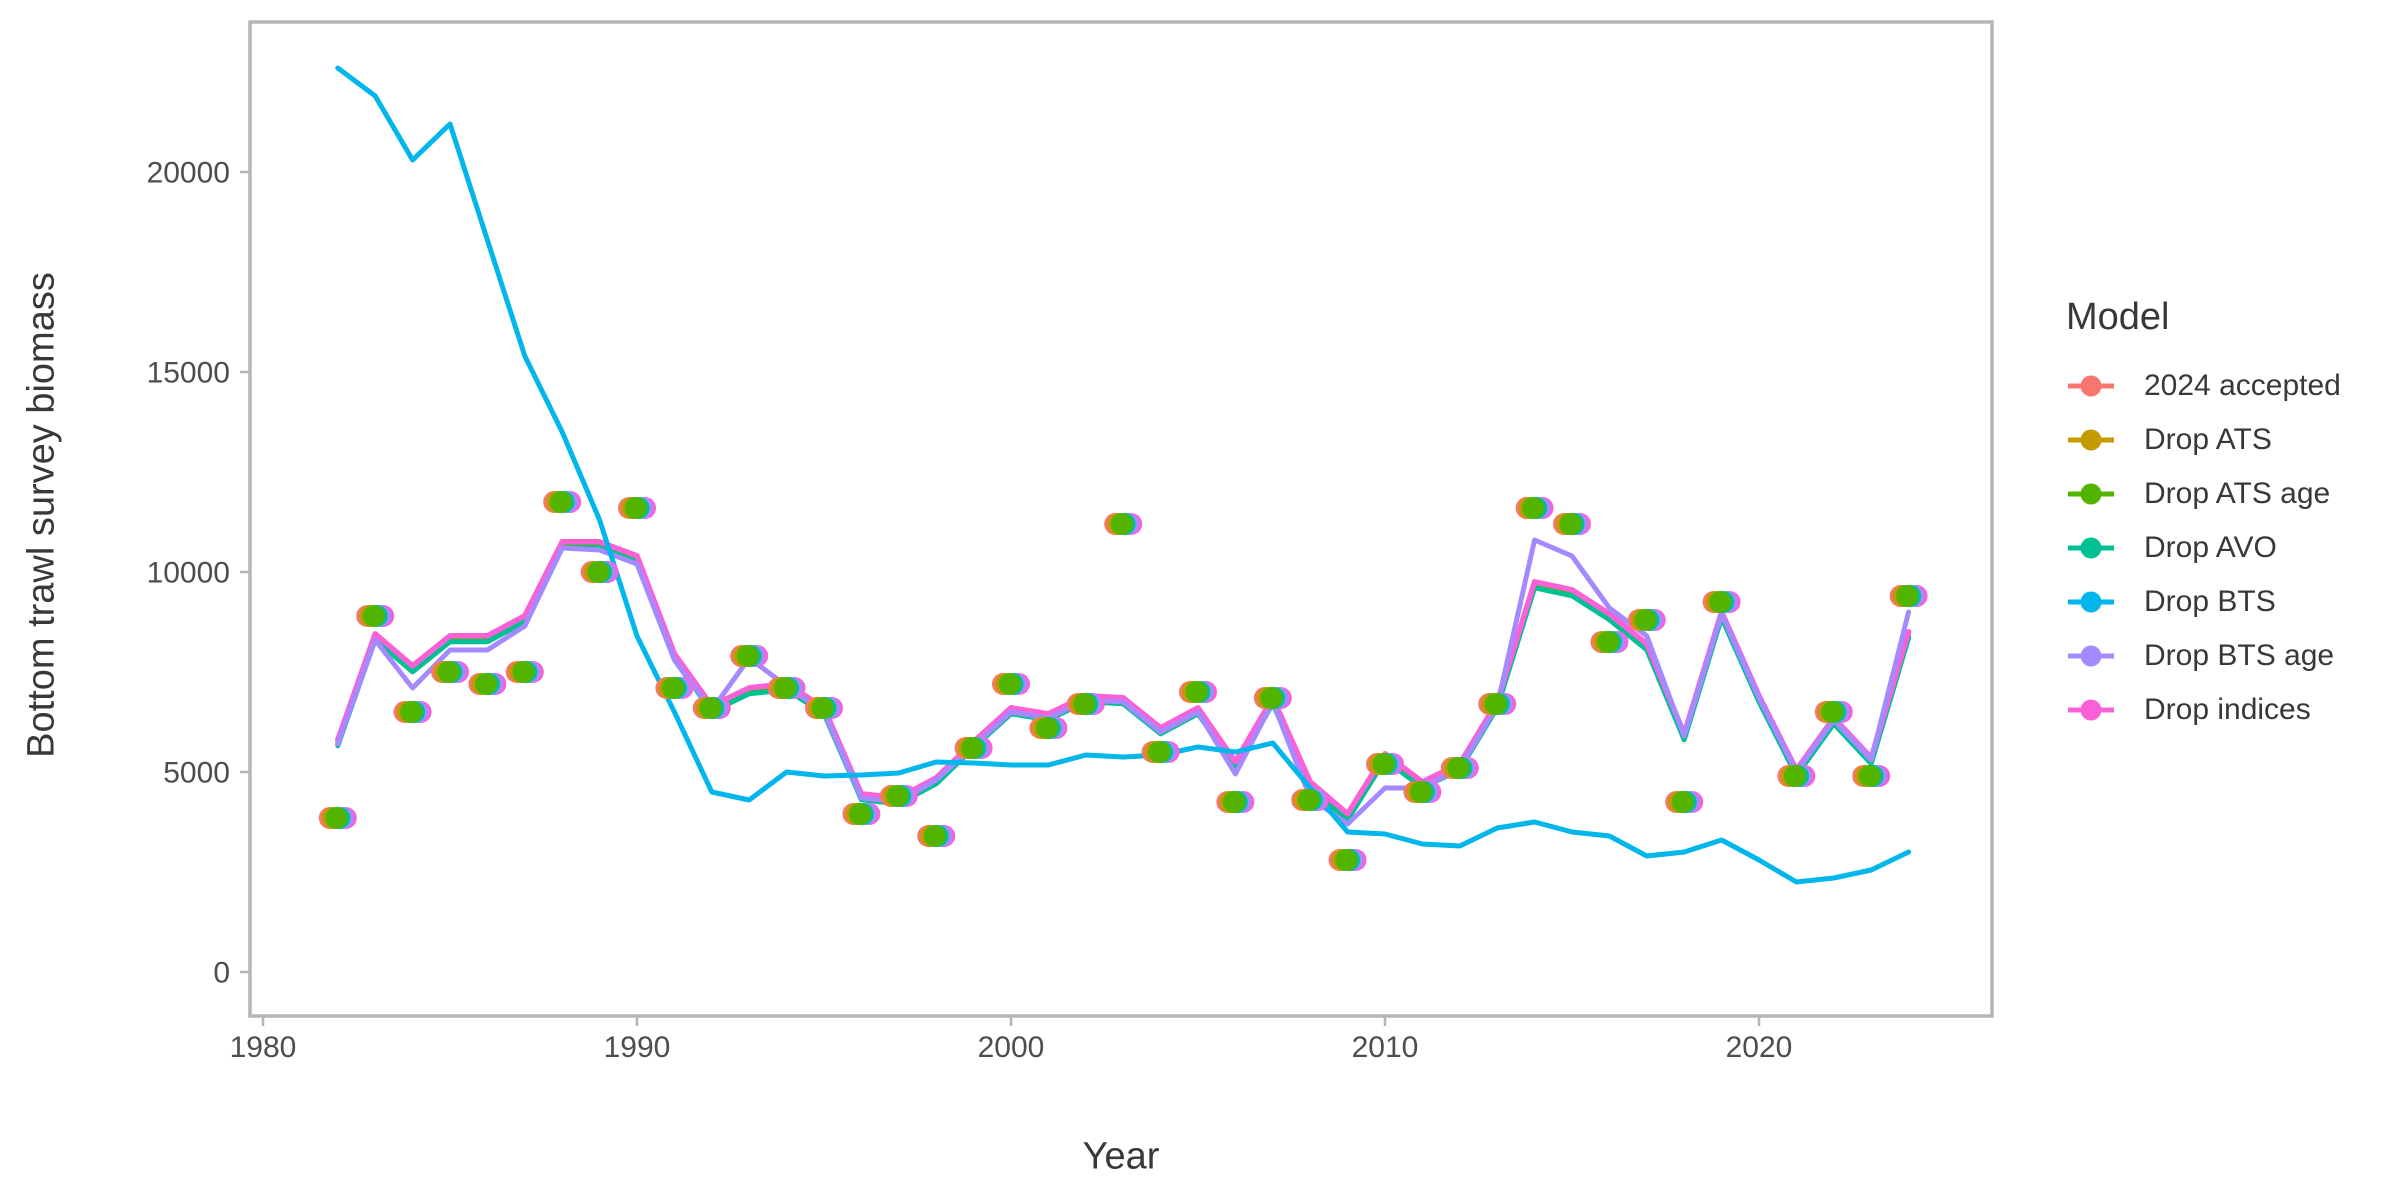 The width and height of the screenshot is (2400, 1200). What do you see at coordinates (188, 573) in the screenshot?
I see `y-tick-label: 10000` at bounding box center [188, 573].